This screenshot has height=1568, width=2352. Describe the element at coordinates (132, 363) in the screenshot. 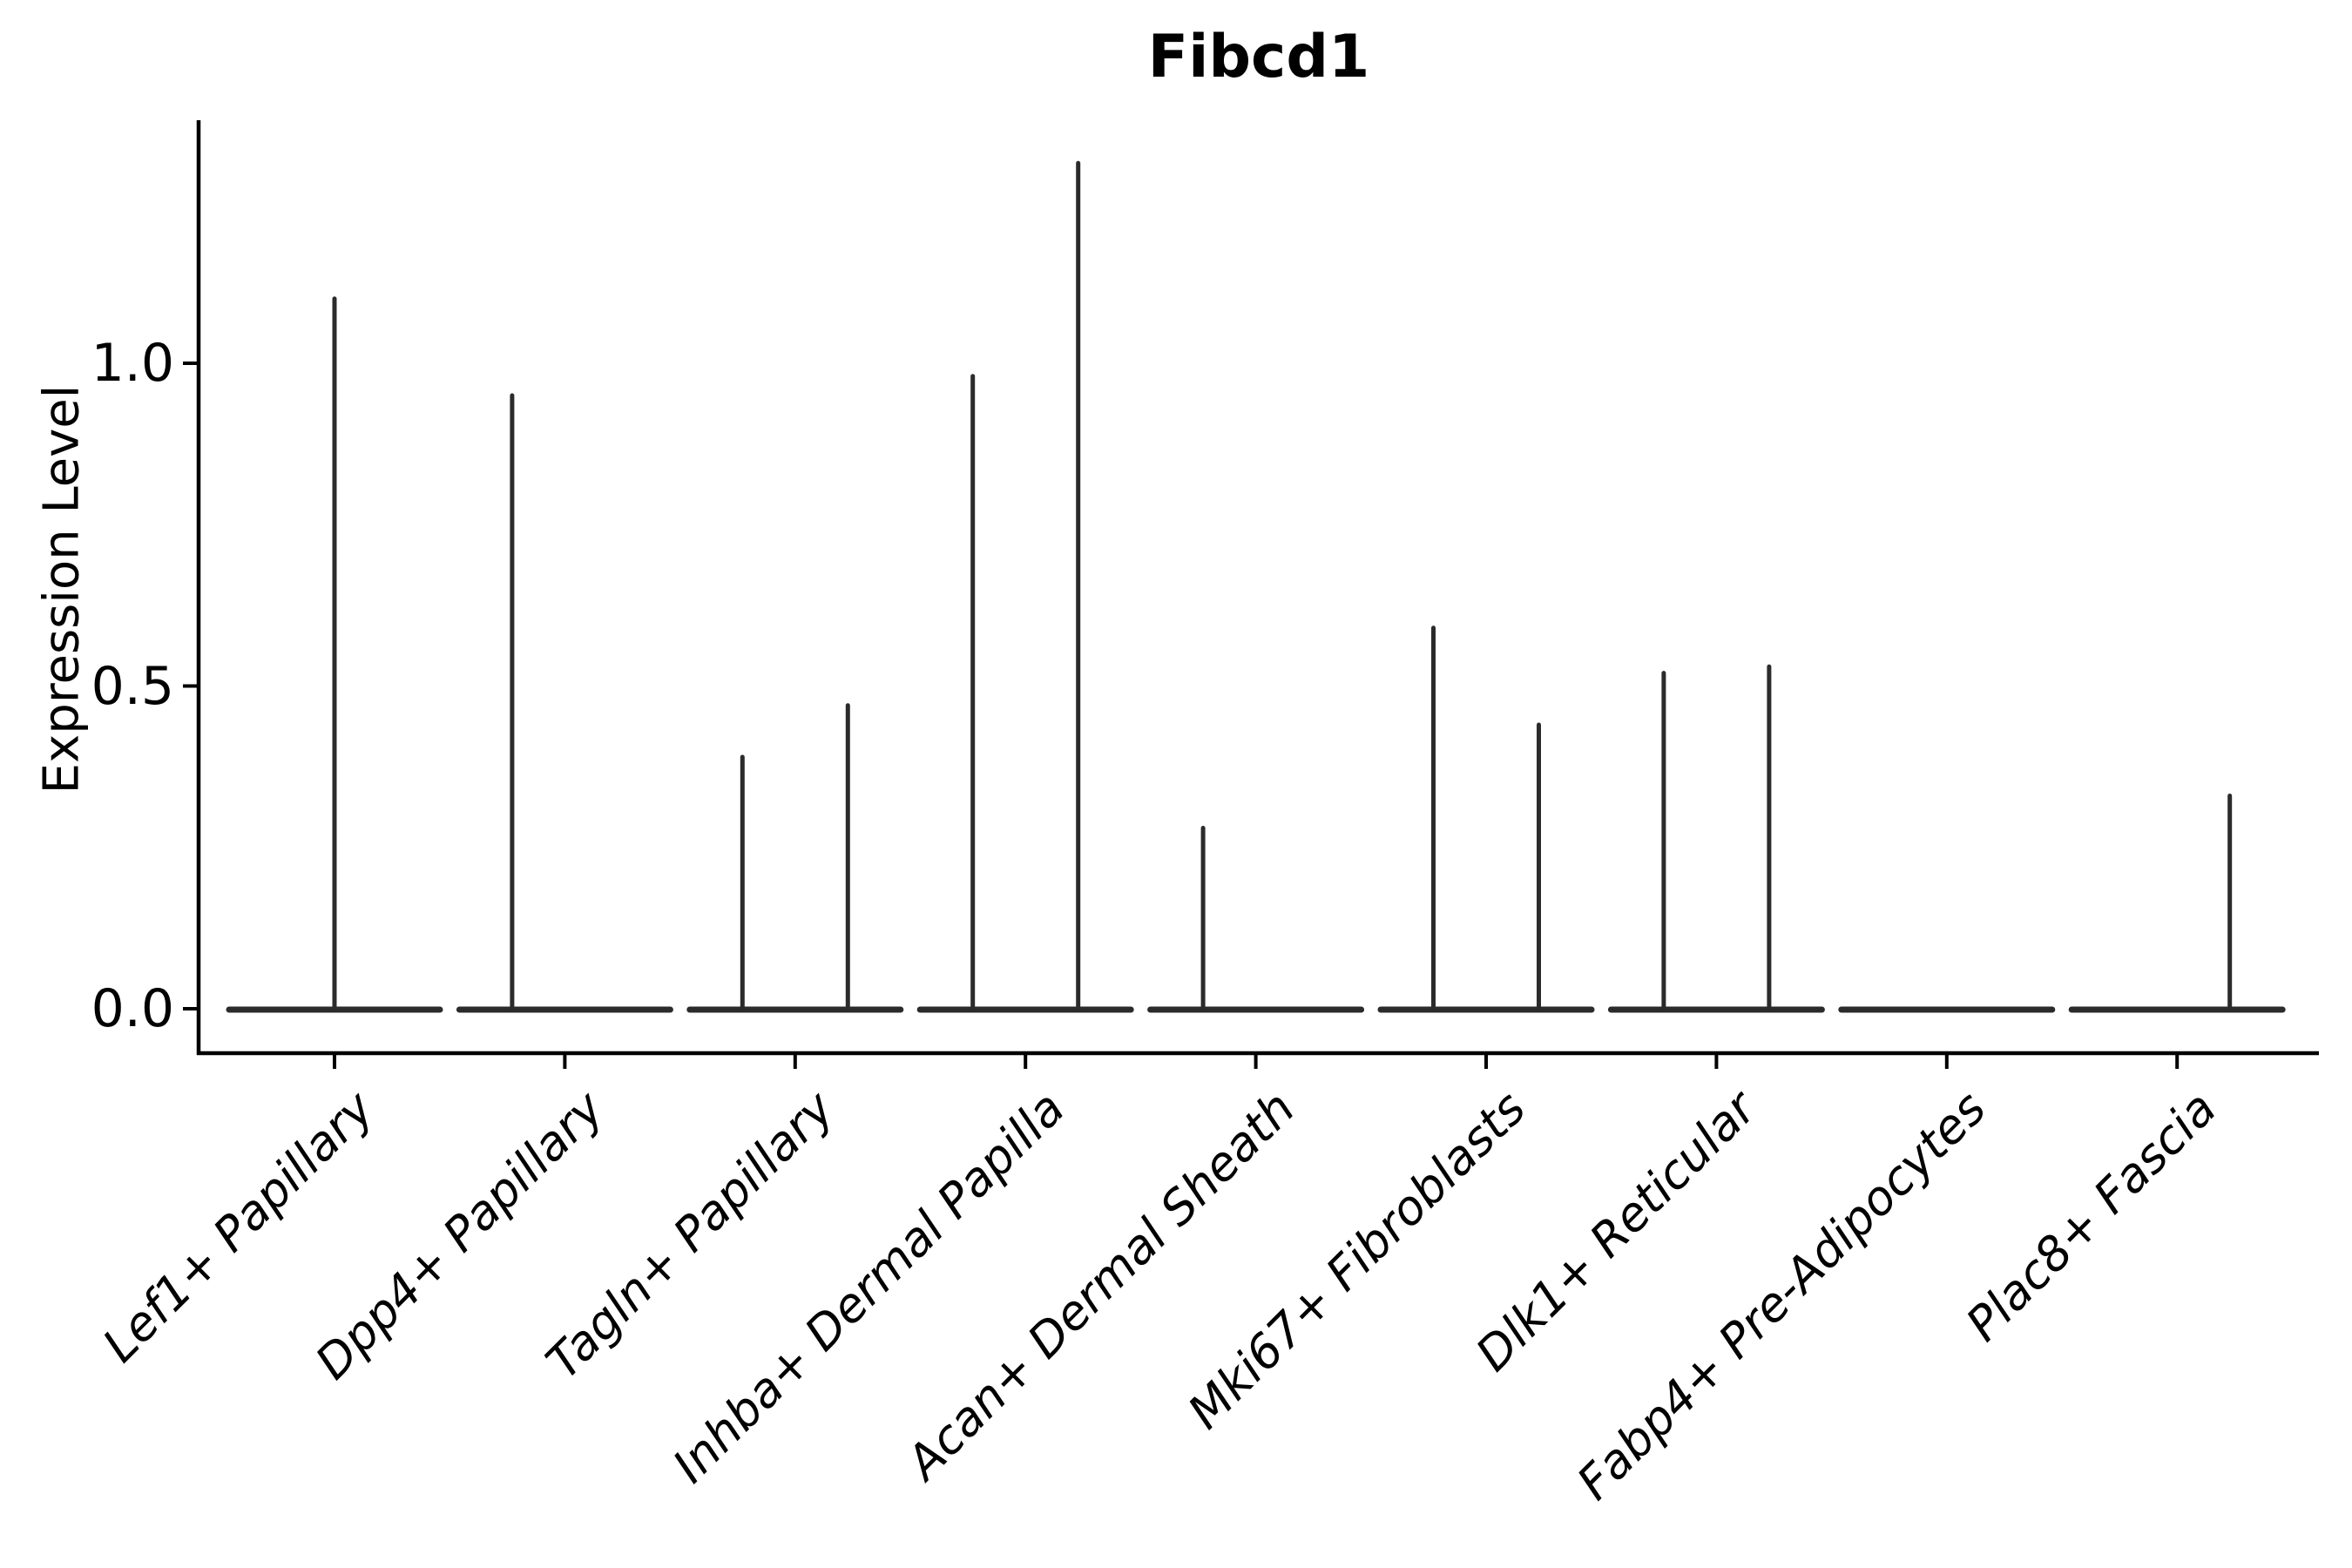

I see `y-tick-label: 1.0` at that location.